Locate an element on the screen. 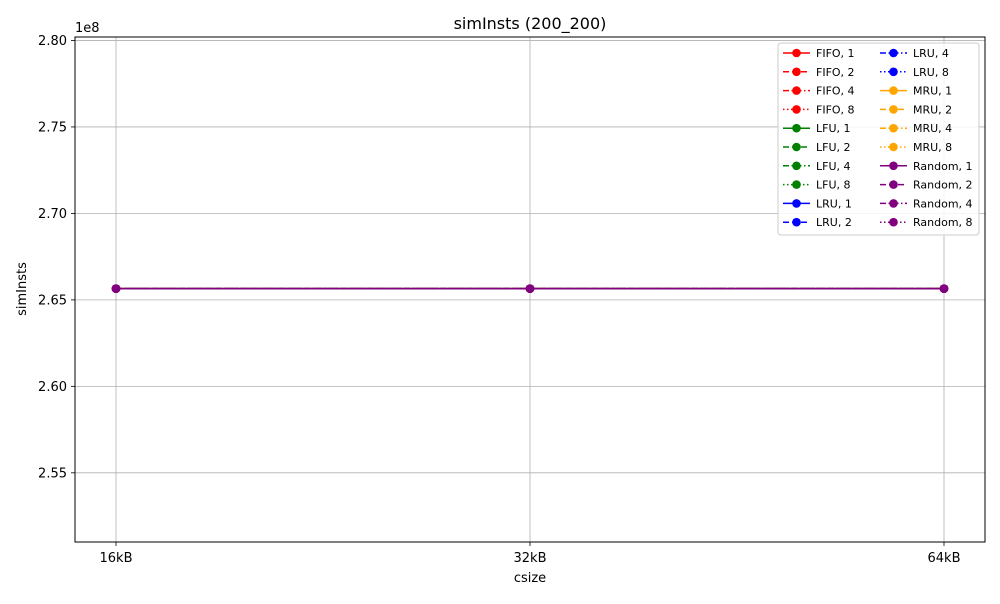  legend-label: LRU, 4 is located at coordinates (931, 53).